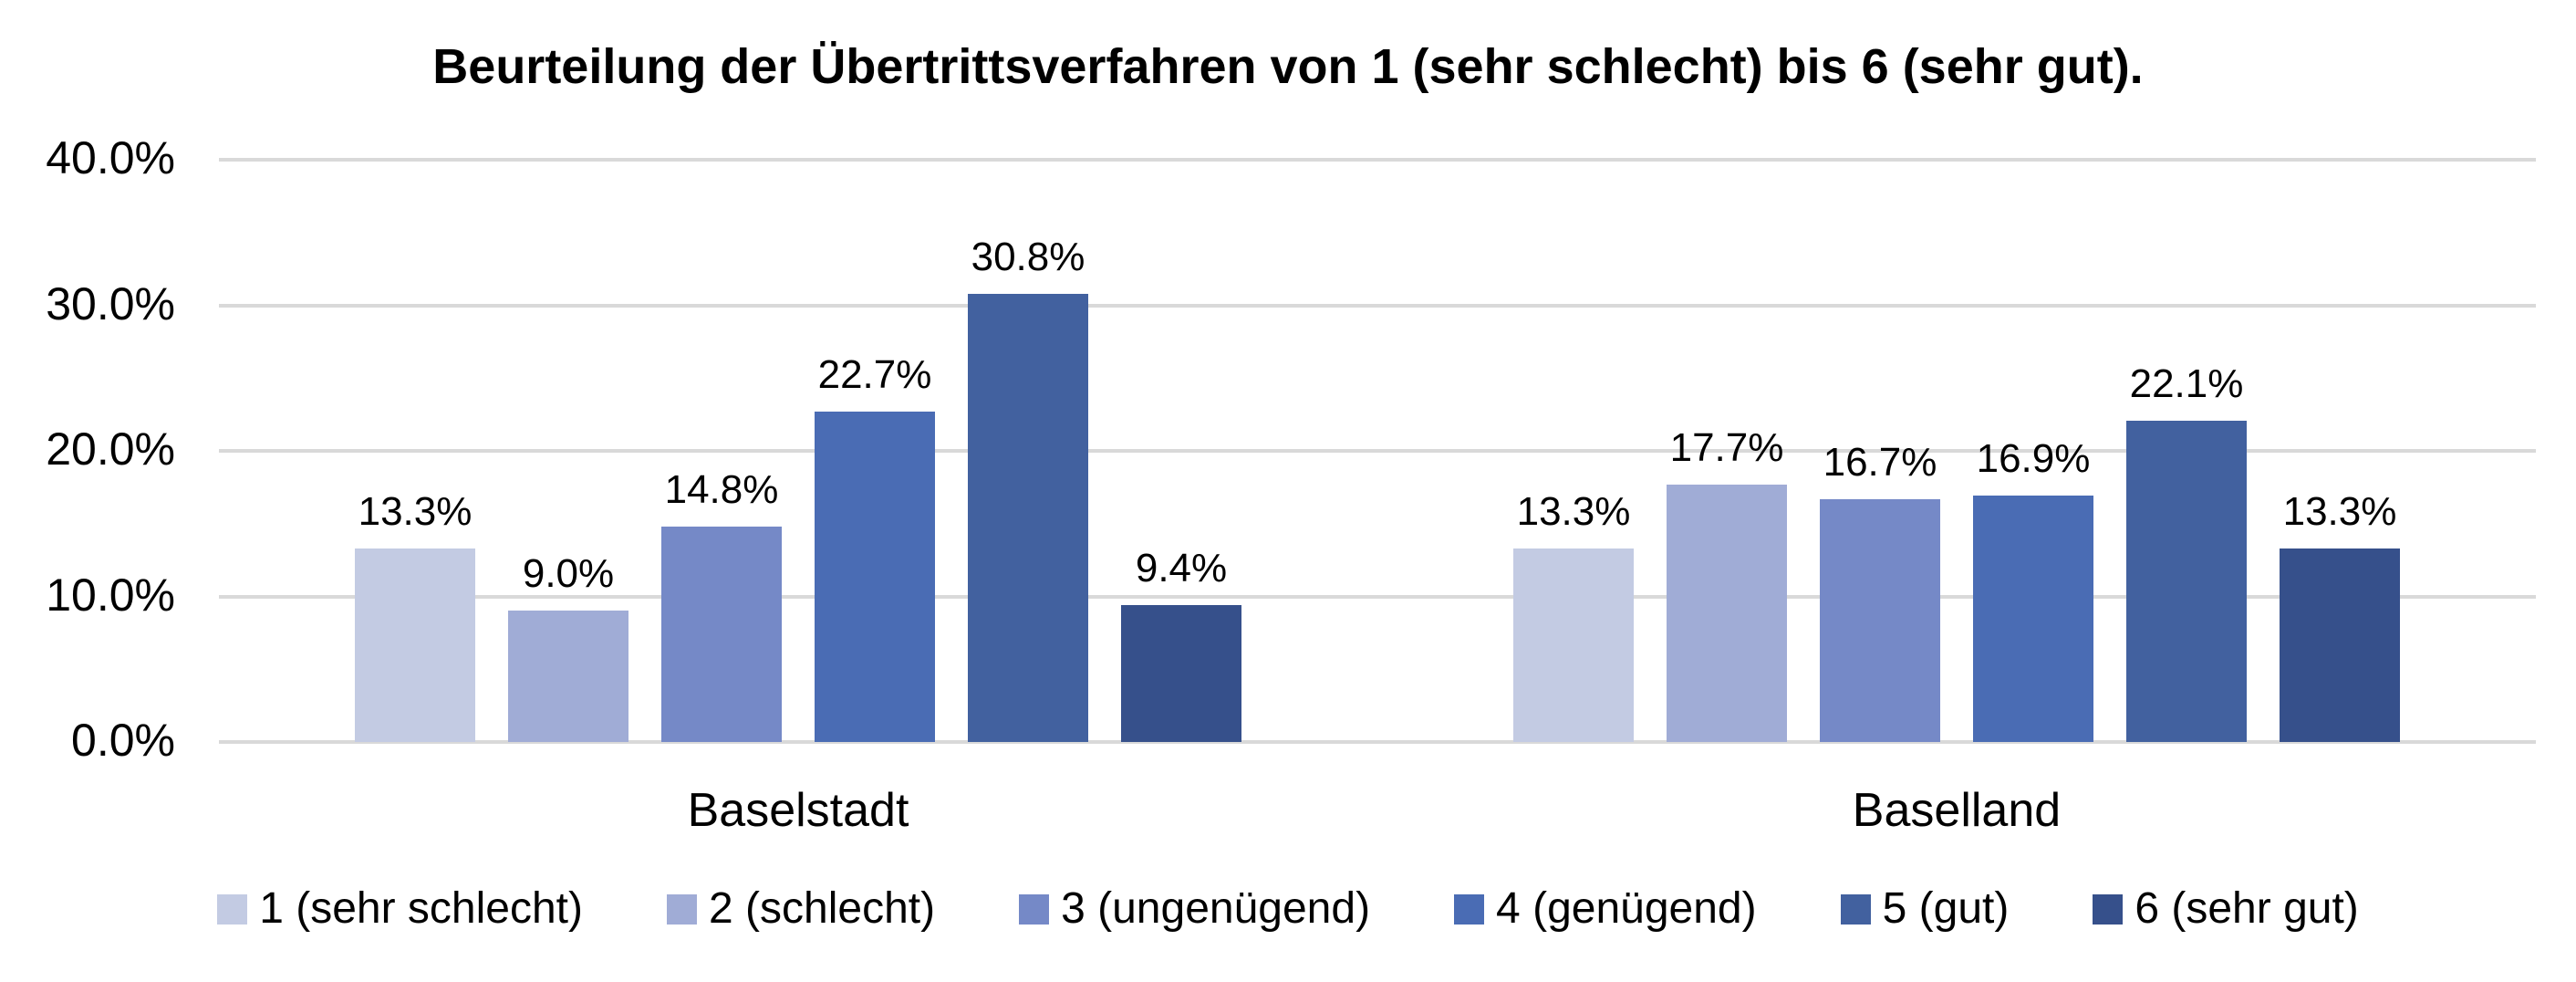 This screenshot has height=982, width=2576. What do you see at coordinates (110, 449) in the screenshot?
I see `y-axis-tick-label: 20.0%` at bounding box center [110, 449].